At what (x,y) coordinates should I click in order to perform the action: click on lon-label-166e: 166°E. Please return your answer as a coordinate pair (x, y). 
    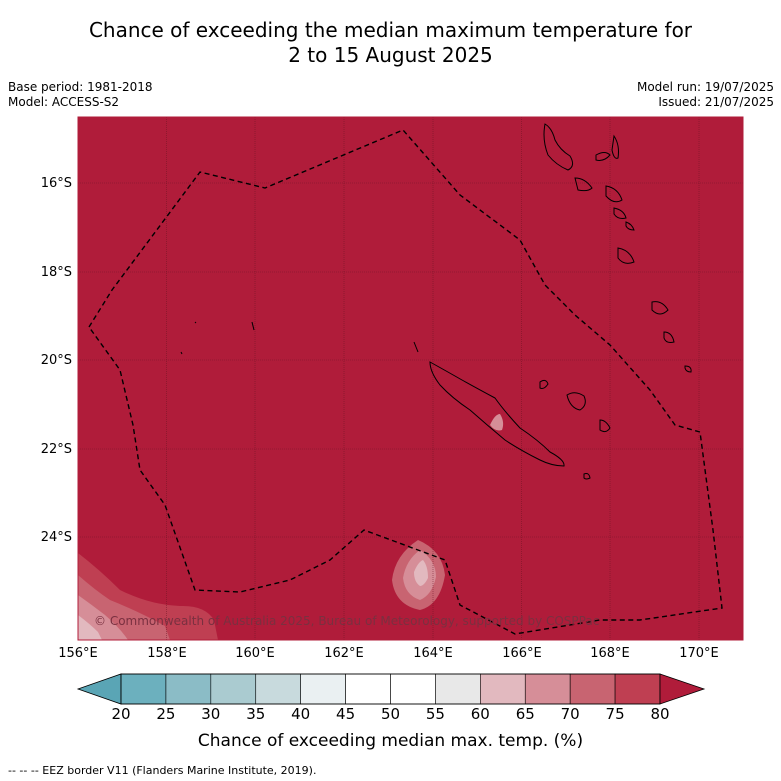
    Looking at the image, I should click on (522, 653).